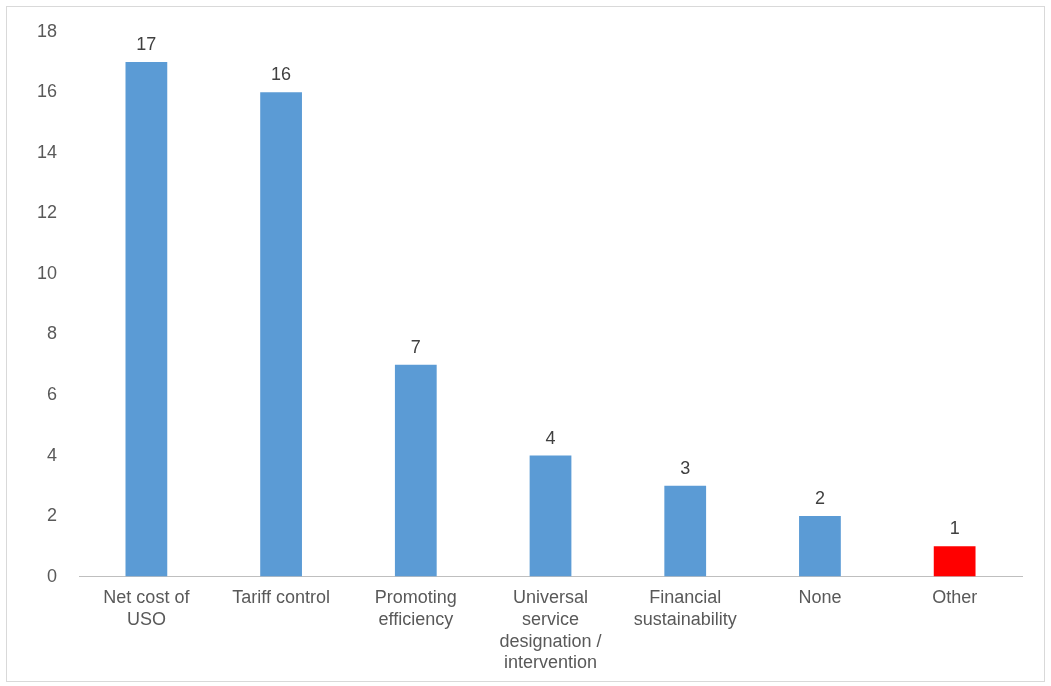 The width and height of the screenshot is (1051, 686). What do you see at coordinates (685, 467) in the screenshot?
I see `data-label: 3` at bounding box center [685, 467].